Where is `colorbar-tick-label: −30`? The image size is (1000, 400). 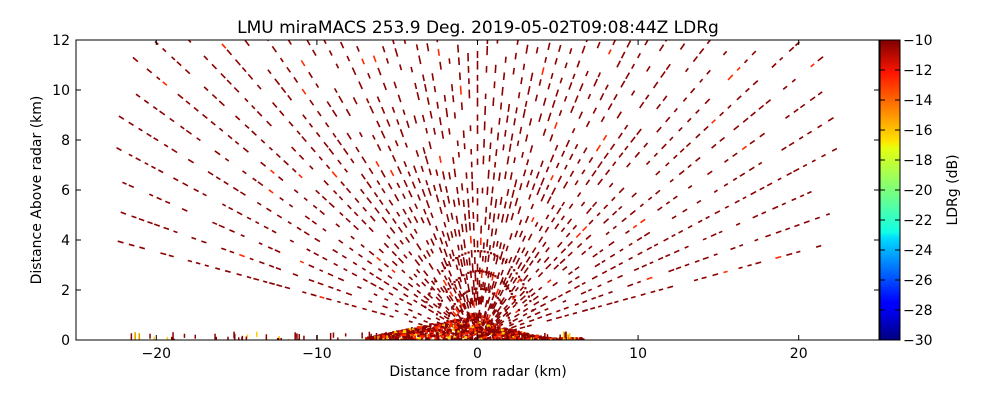 colorbar-tick-label: −30 is located at coordinates (918, 341).